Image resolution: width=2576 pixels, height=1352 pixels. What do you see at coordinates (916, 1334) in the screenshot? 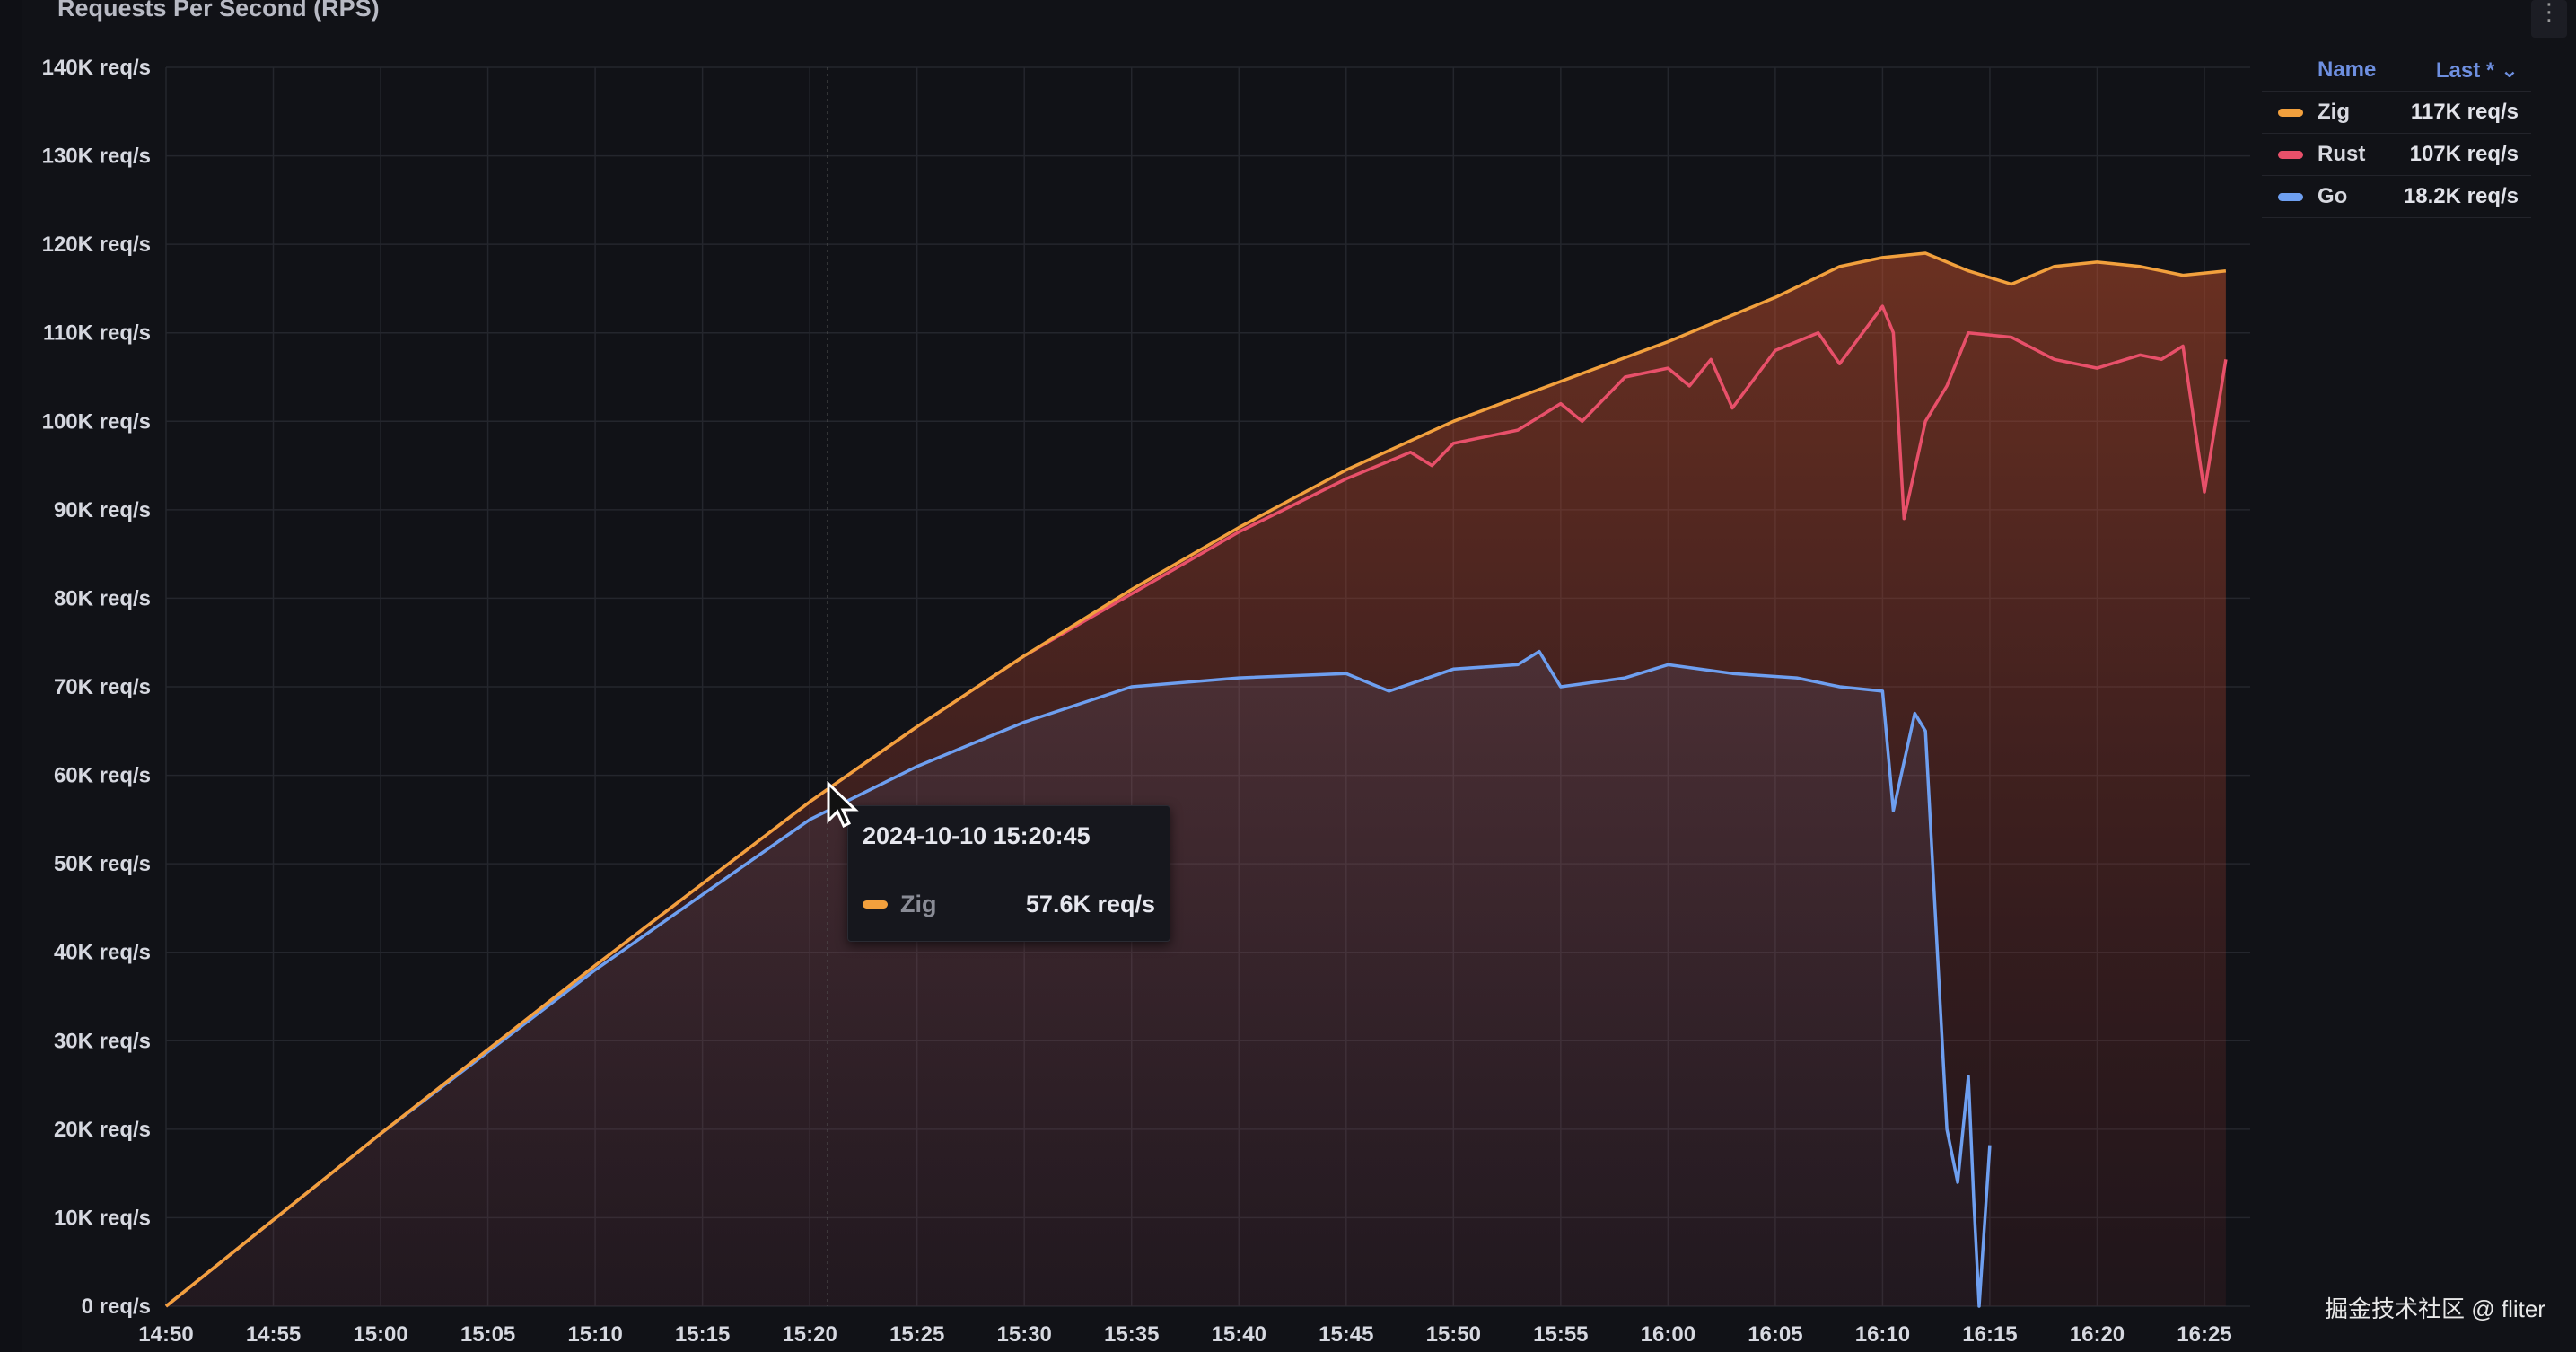
I see `x-tick-label: 15:25` at bounding box center [916, 1334].